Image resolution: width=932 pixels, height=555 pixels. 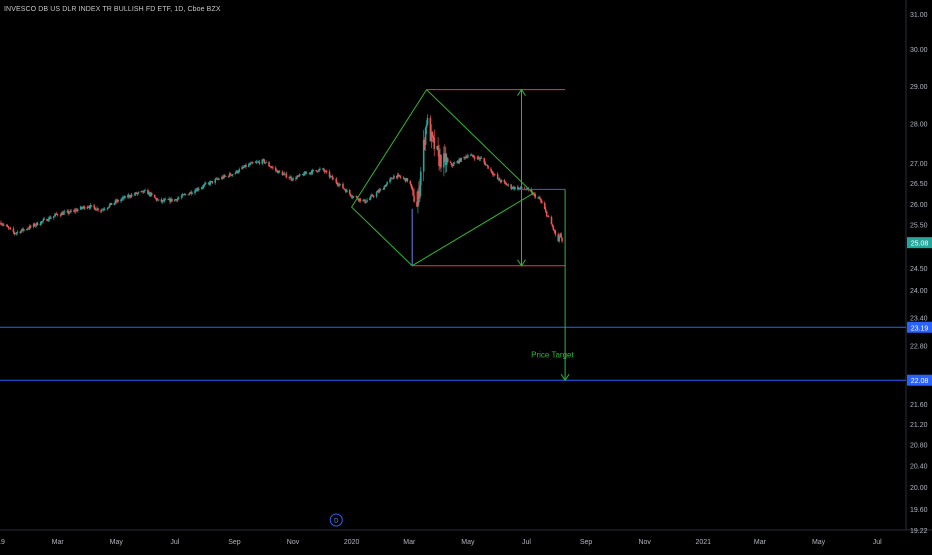 I want to click on y-tick-label: 24.00, so click(x=919, y=291).